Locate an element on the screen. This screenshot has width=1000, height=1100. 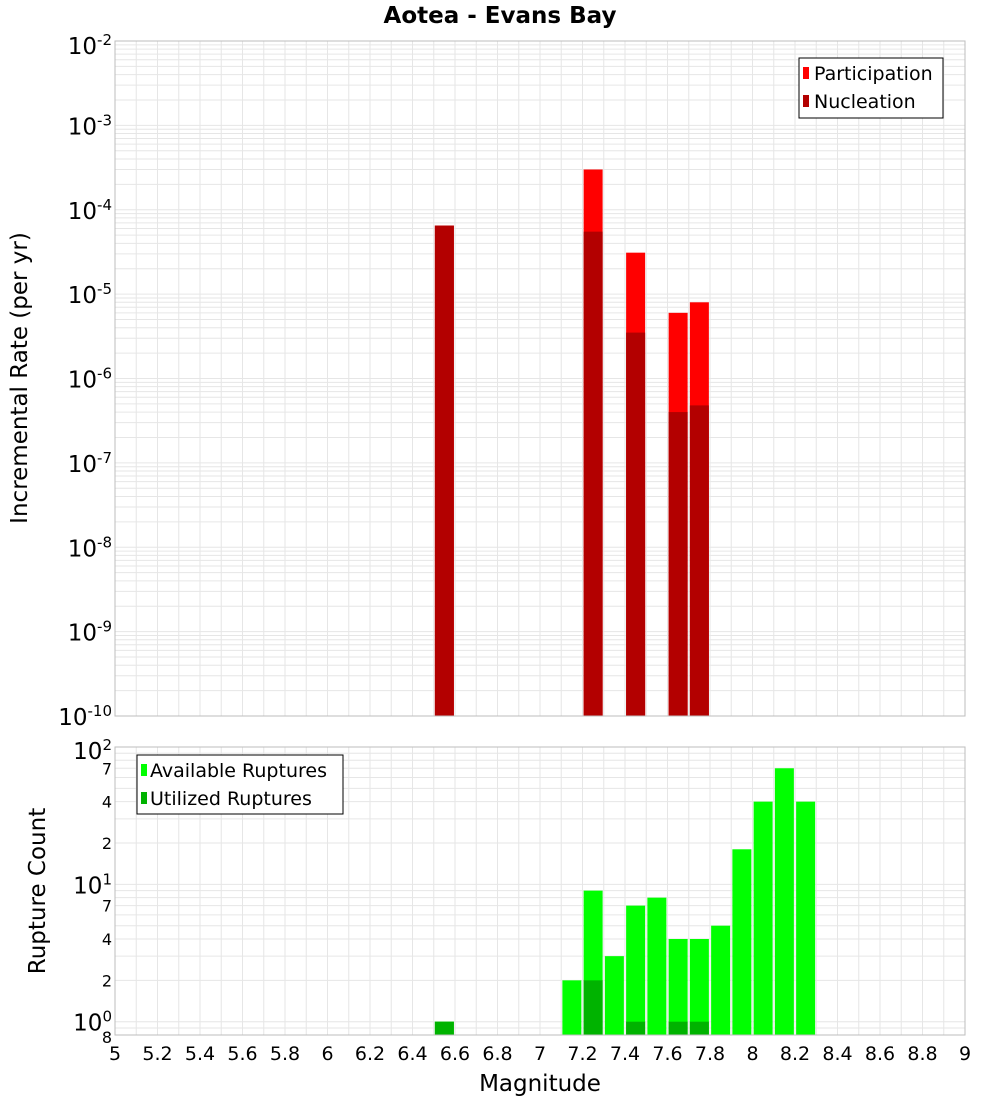
available-legend-swatch is located at coordinates (144, 770).